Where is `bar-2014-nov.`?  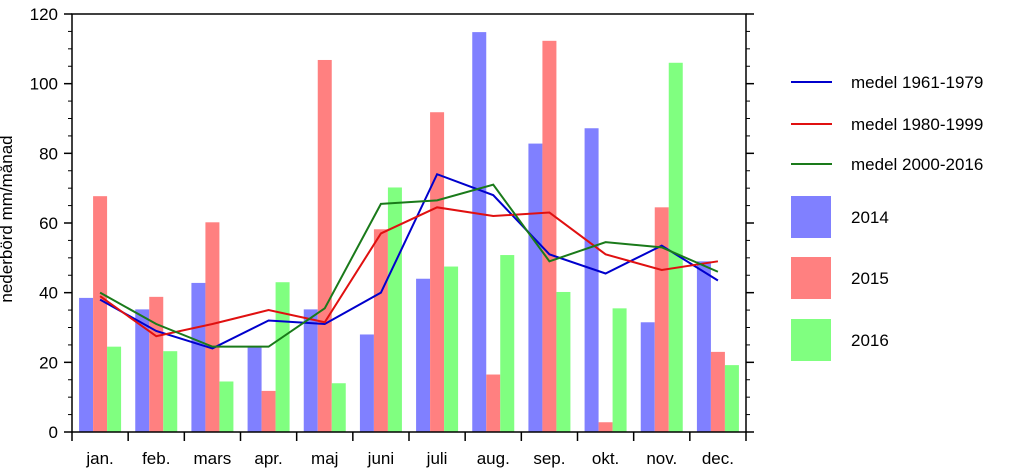 bar-2014-nov. is located at coordinates (647, 377).